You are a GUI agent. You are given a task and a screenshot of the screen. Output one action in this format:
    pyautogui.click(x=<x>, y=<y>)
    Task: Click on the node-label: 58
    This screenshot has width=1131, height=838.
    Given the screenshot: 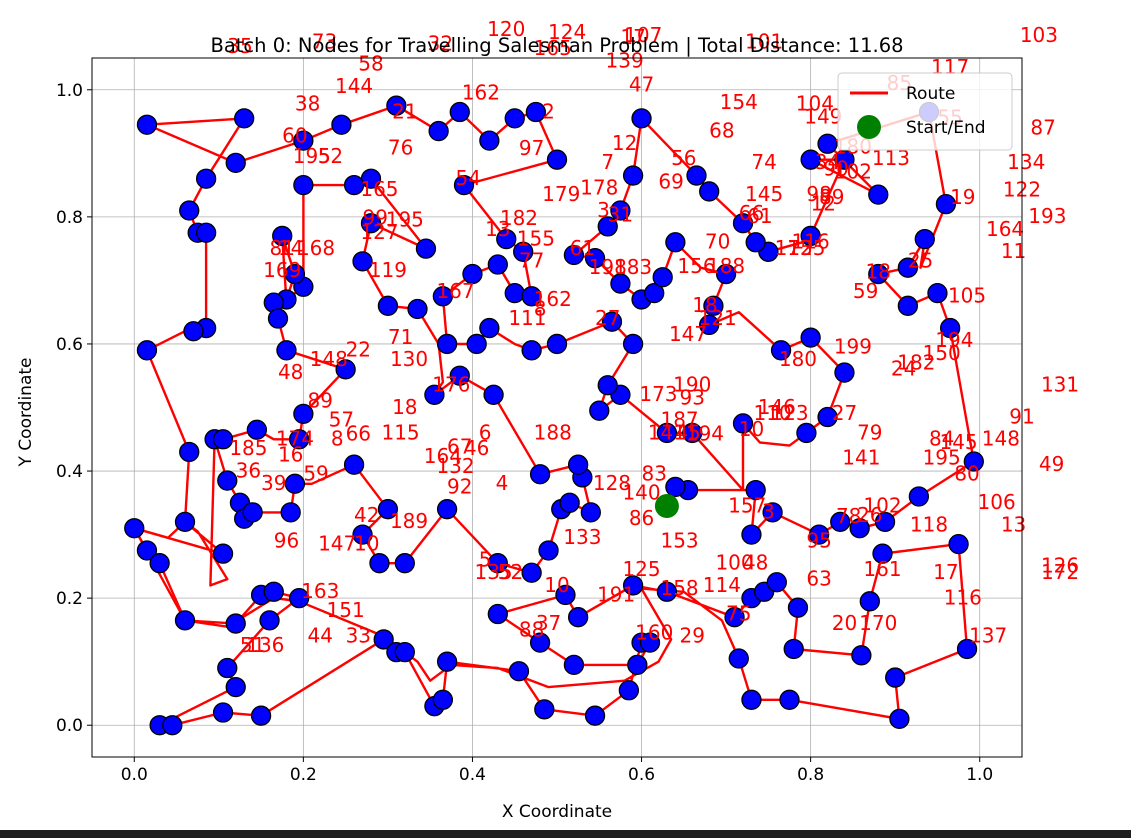 What is the action you would take?
    pyautogui.click(x=370, y=64)
    